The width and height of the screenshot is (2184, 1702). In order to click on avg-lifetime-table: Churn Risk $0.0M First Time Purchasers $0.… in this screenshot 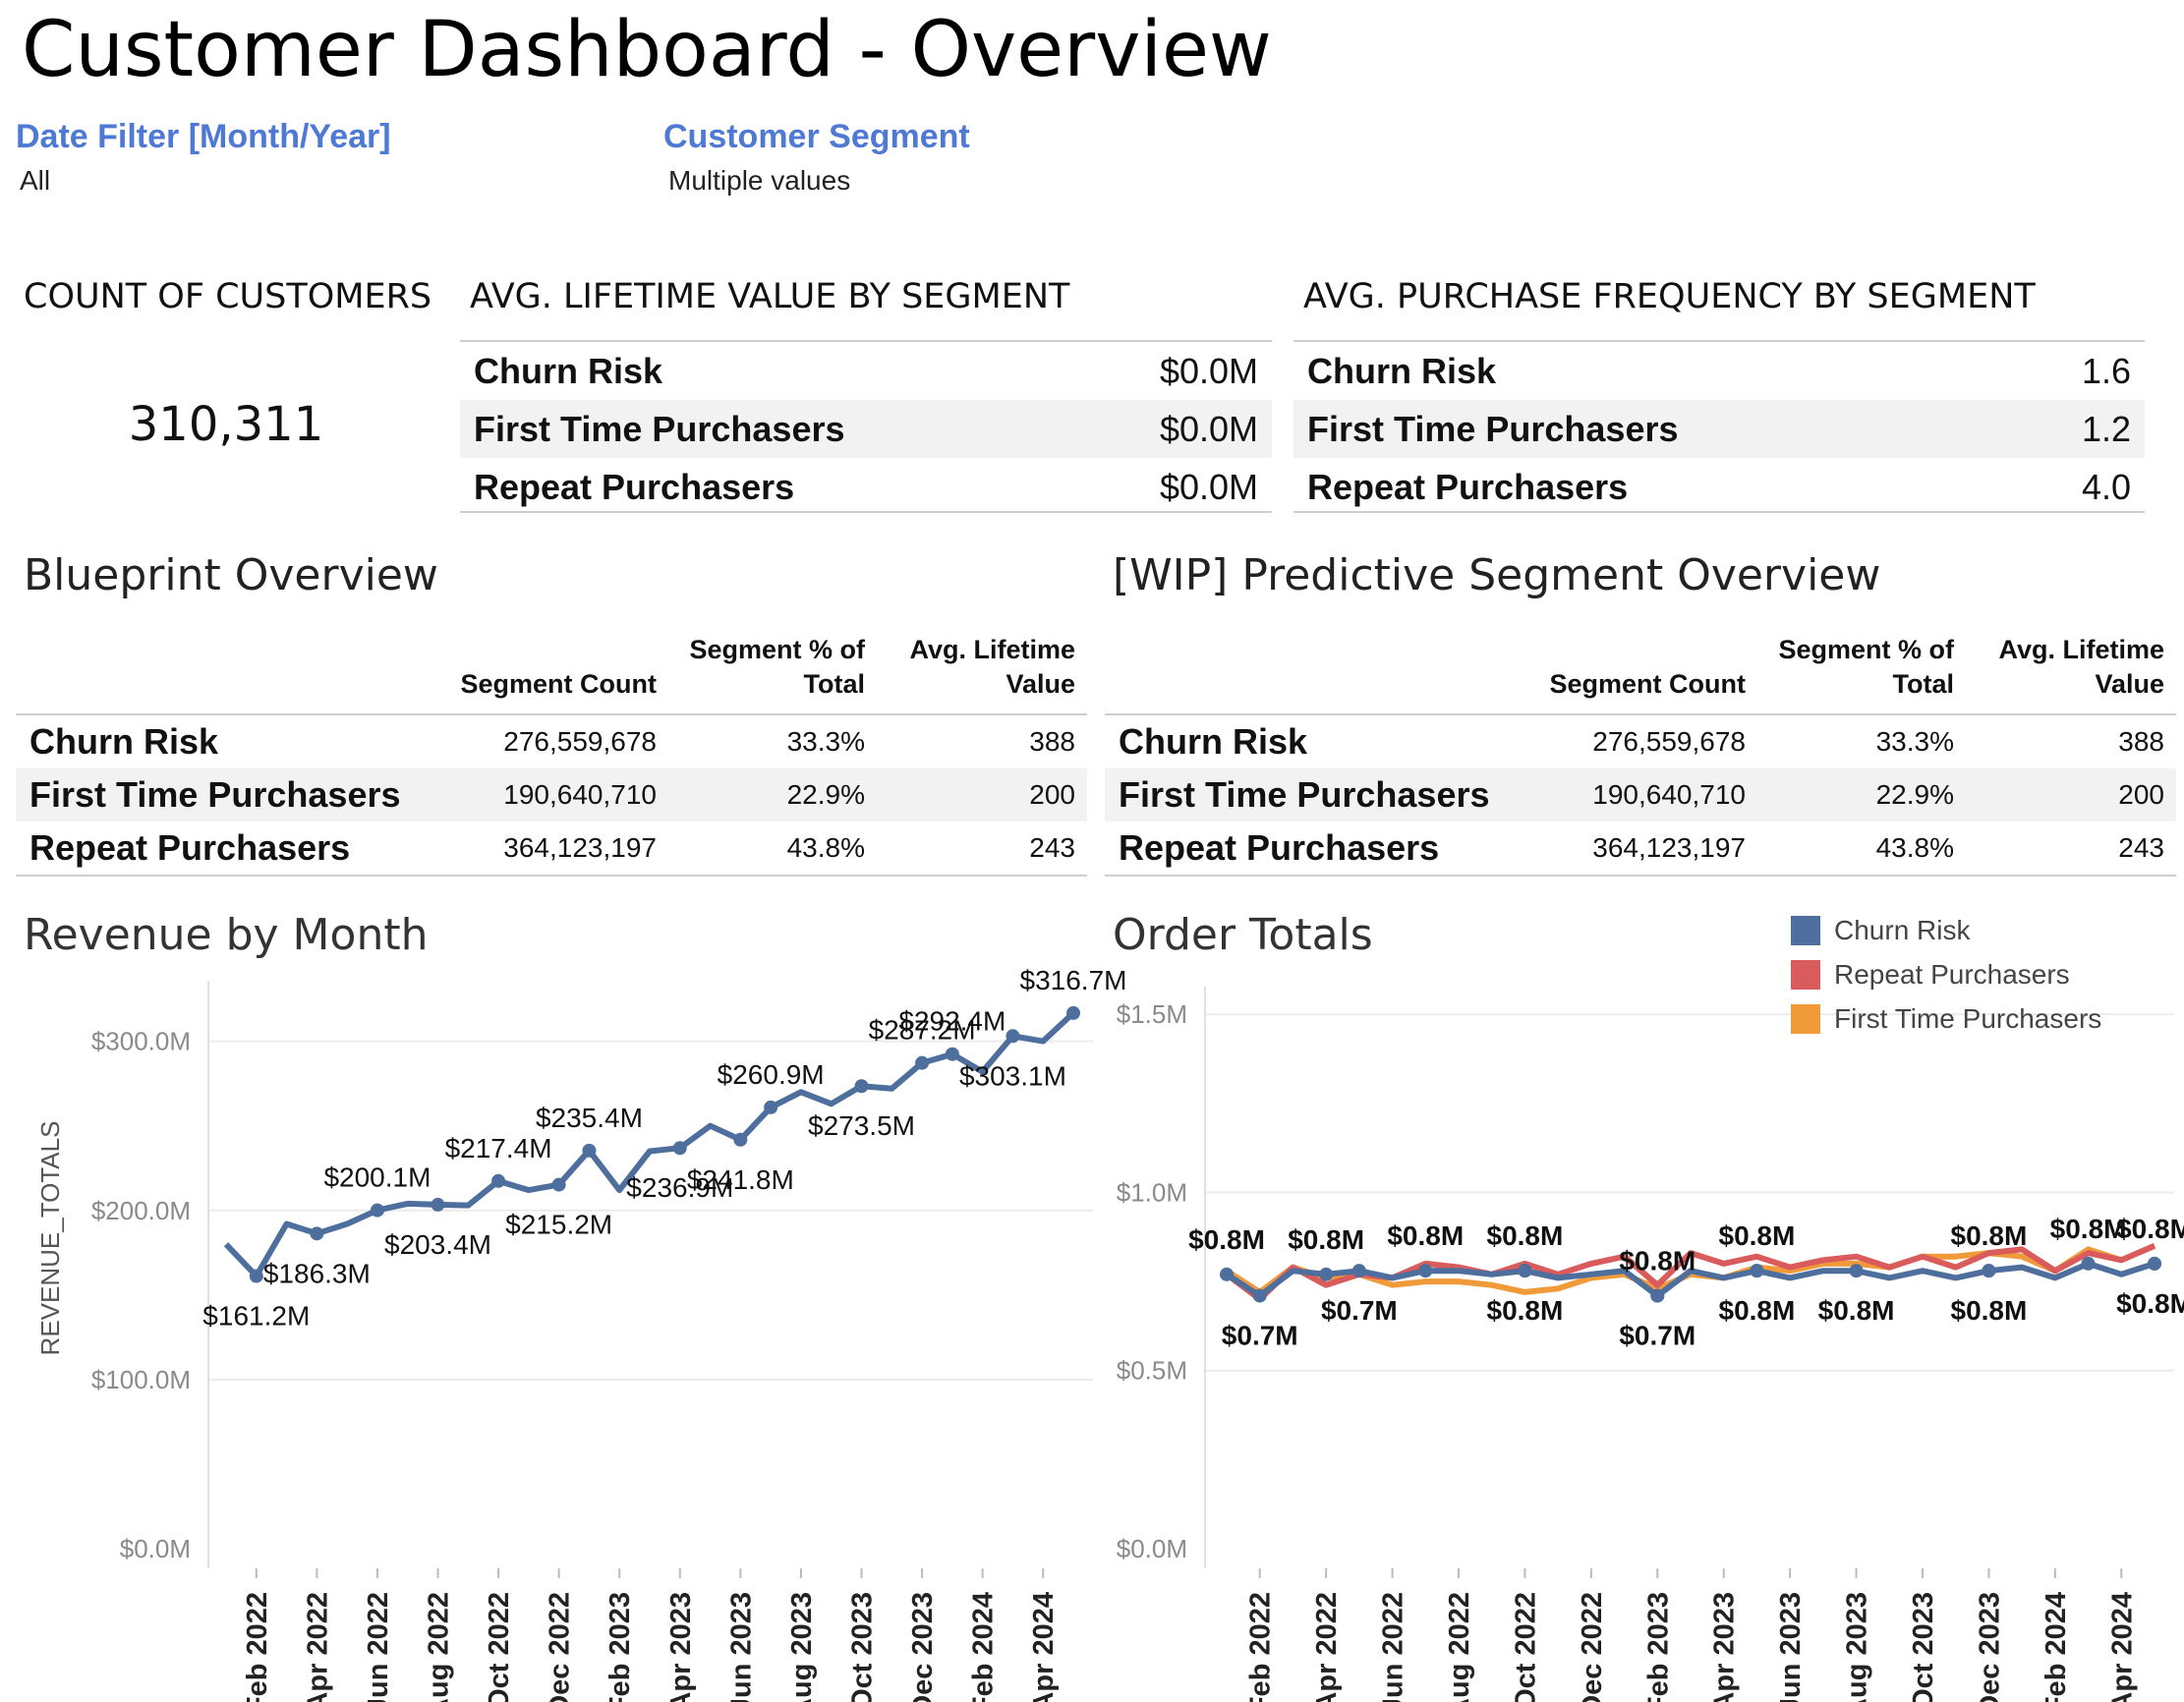, I will do `click(866, 429)`.